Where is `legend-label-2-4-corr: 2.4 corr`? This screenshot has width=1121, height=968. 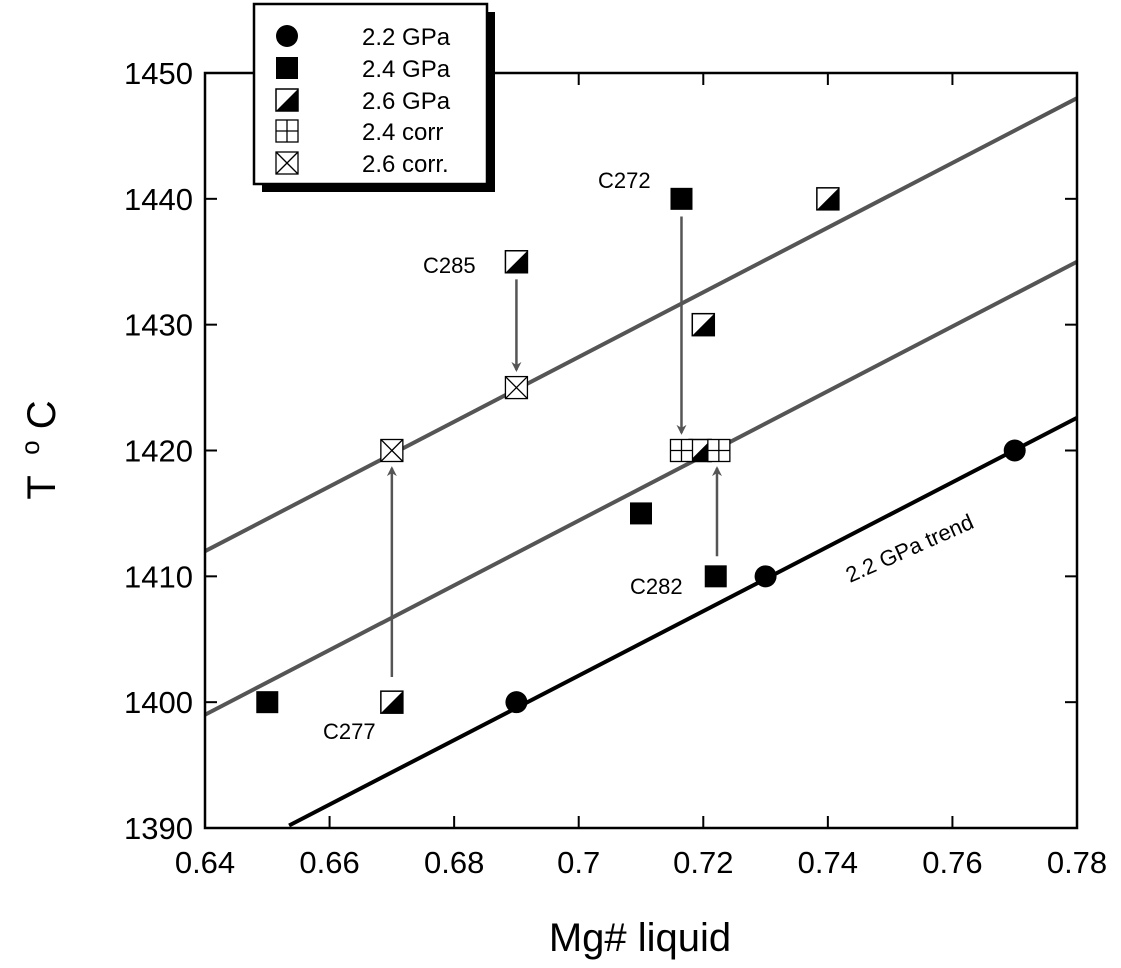 legend-label-2-4-corr: 2.4 corr is located at coordinates (402, 132).